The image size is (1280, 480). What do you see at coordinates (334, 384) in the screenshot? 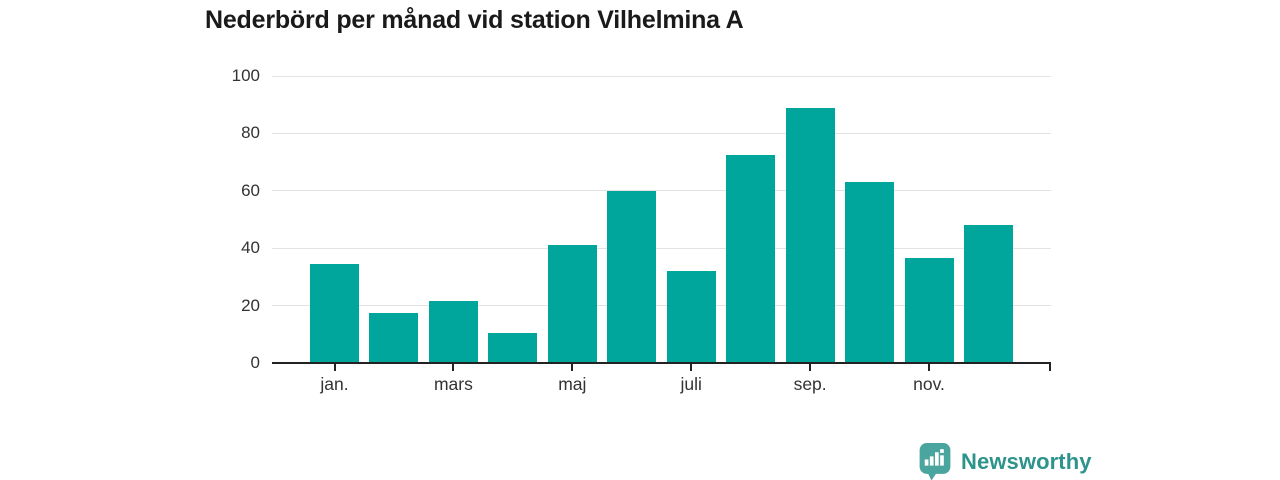
I see `x-tick-label: jan.` at bounding box center [334, 384].